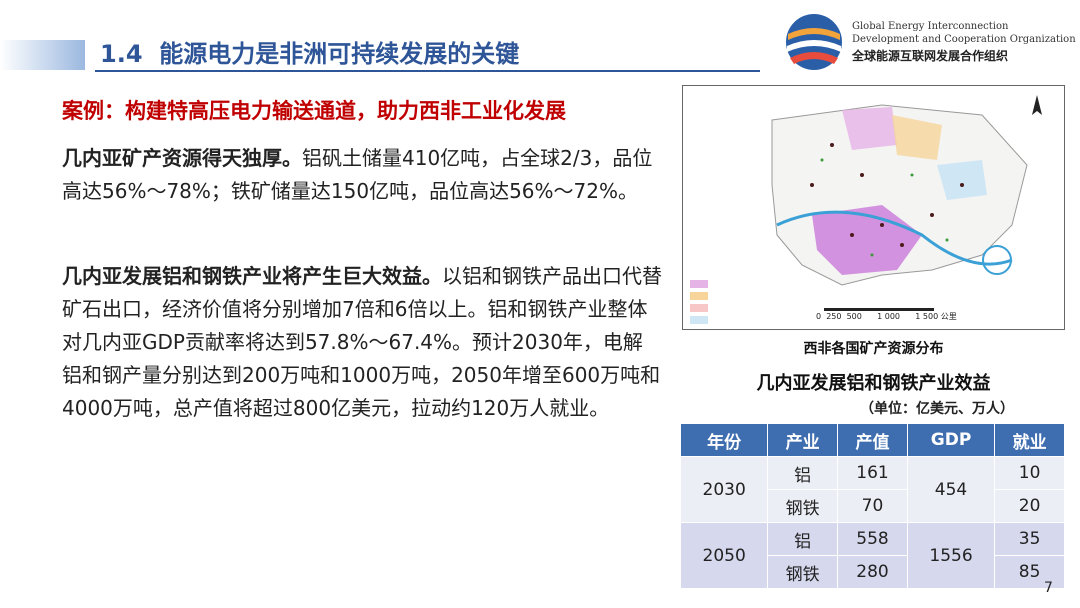 The width and height of the screenshot is (1080, 608). I want to click on cell: 558, so click(872, 539).